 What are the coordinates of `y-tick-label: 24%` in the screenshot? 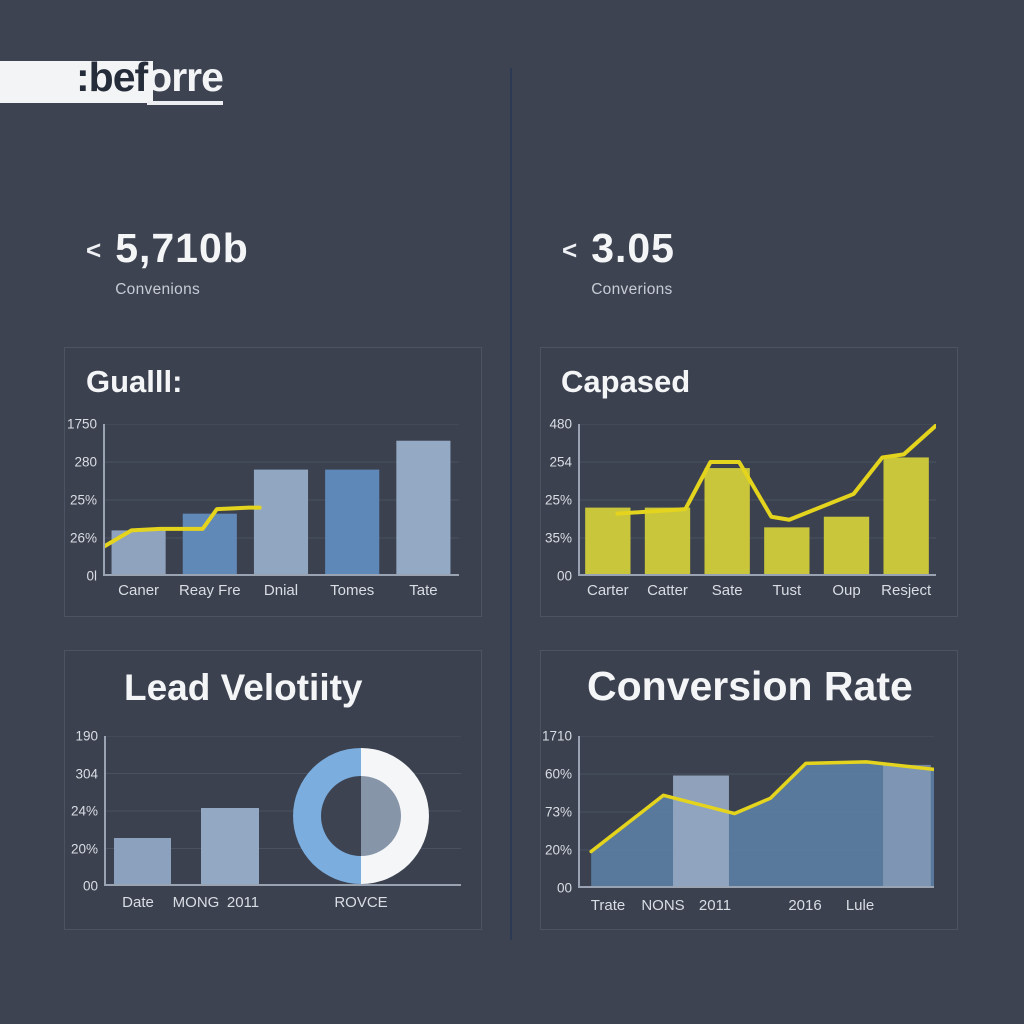 It's located at (84, 811).